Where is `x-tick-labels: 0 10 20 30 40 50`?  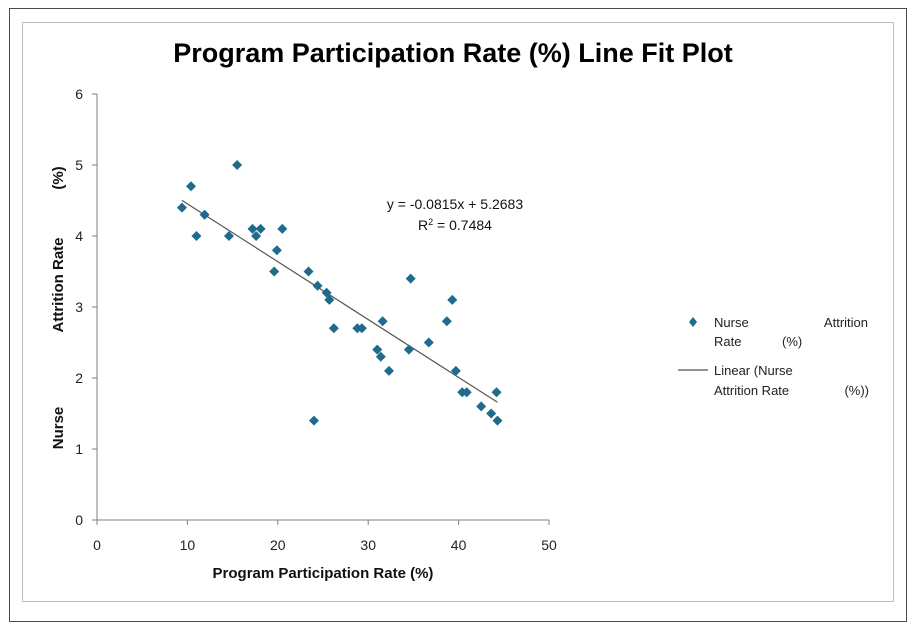
x-tick-labels: 0 10 20 30 40 50 is located at coordinates (325, 545).